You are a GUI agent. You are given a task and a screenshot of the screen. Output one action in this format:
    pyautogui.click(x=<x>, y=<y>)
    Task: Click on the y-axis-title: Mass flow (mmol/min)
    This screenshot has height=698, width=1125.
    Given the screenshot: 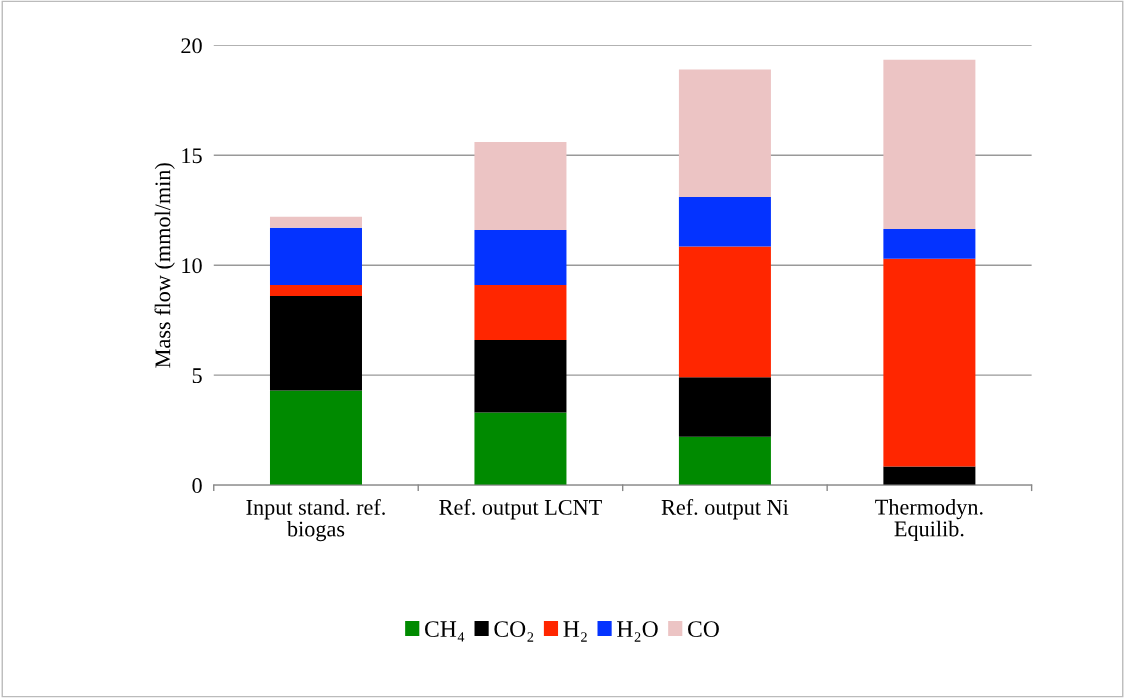 What is the action you would take?
    pyautogui.click(x=164, y=265)
    